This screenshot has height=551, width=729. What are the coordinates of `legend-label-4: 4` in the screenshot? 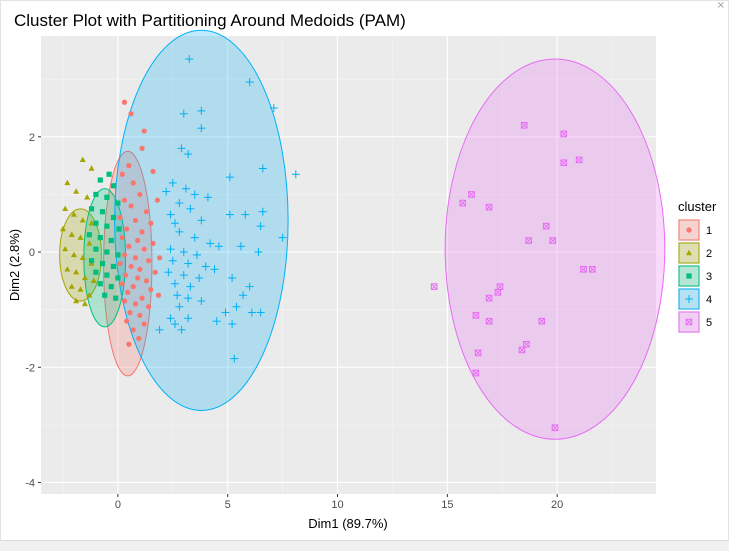 It's located at (709, 300).